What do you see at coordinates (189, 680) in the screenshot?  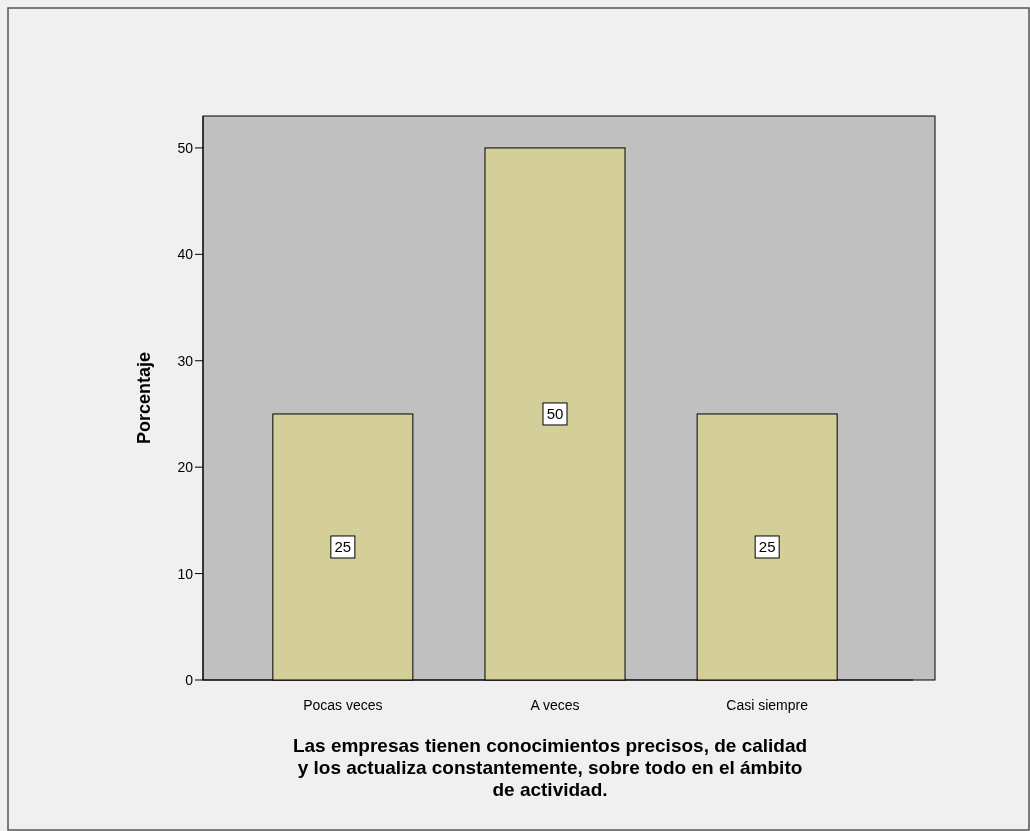 I see `y-tick-label: 0` at bounding box center [189, 680].